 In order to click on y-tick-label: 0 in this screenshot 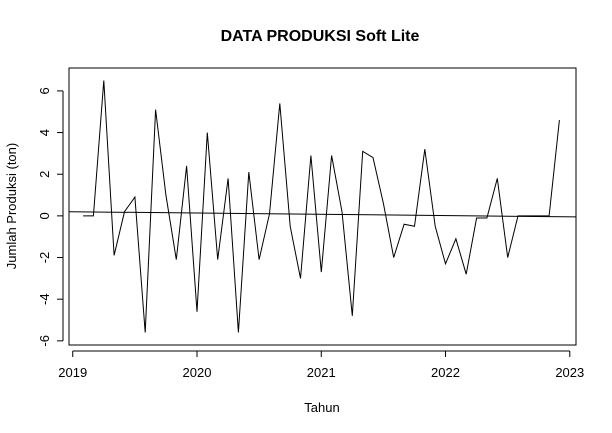, I will do `click(44, 215)`.